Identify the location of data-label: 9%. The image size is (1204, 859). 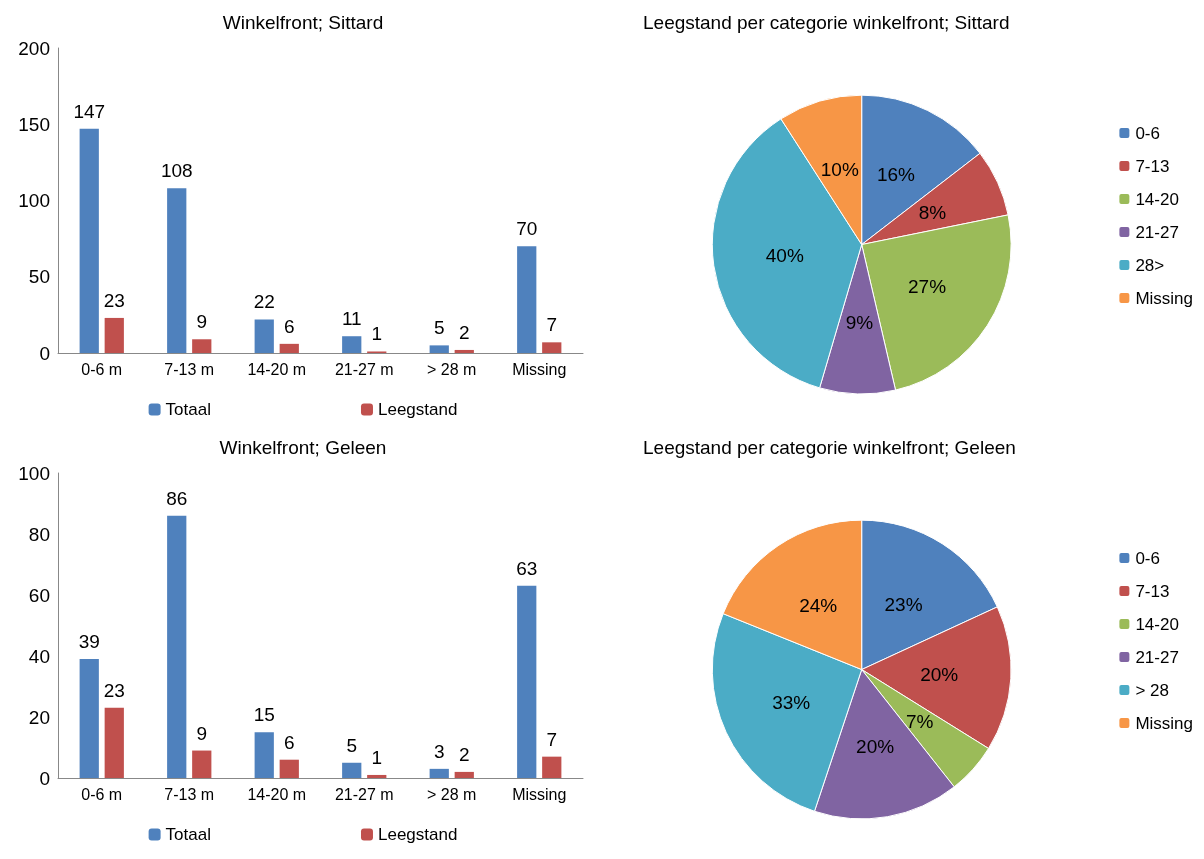
(859, 322).